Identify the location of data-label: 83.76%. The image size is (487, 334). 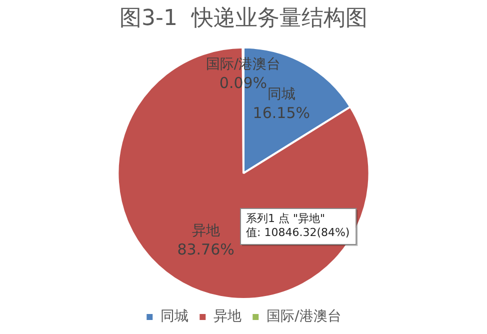
(205, 249).